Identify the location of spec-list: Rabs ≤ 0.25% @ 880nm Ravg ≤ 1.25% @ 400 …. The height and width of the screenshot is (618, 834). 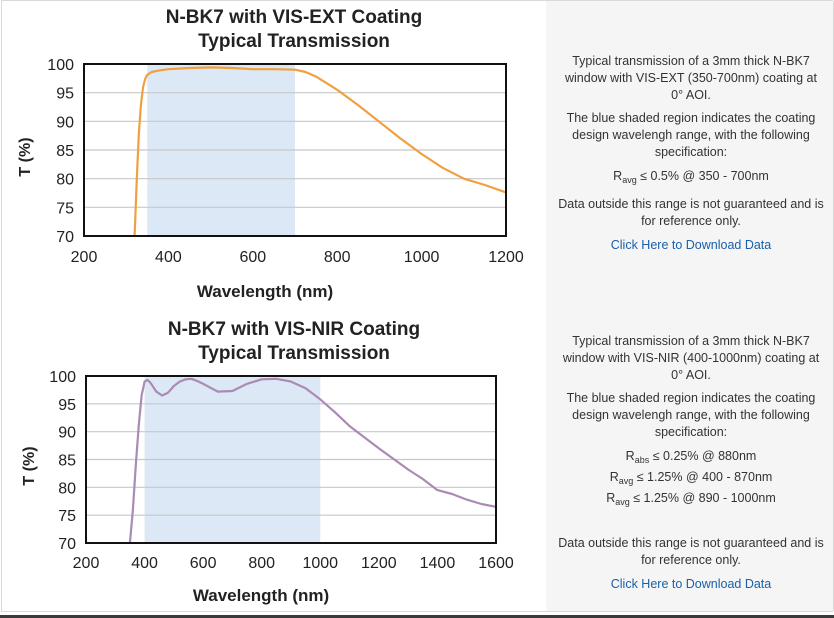
(691, 479).